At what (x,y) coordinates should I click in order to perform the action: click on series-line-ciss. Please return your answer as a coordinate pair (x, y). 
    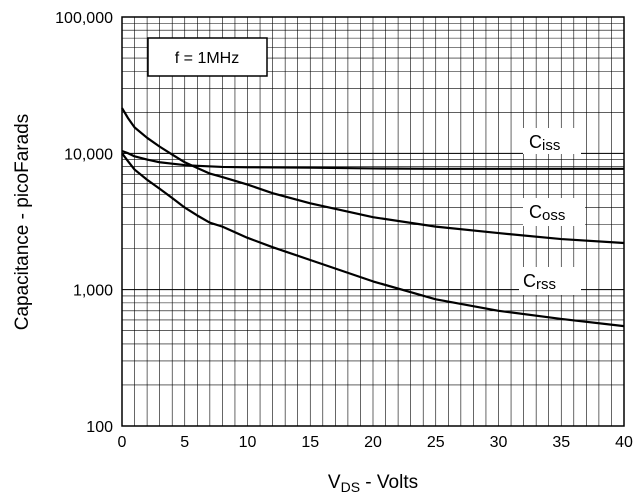
    Looking at the image, I should click on (372, 159).